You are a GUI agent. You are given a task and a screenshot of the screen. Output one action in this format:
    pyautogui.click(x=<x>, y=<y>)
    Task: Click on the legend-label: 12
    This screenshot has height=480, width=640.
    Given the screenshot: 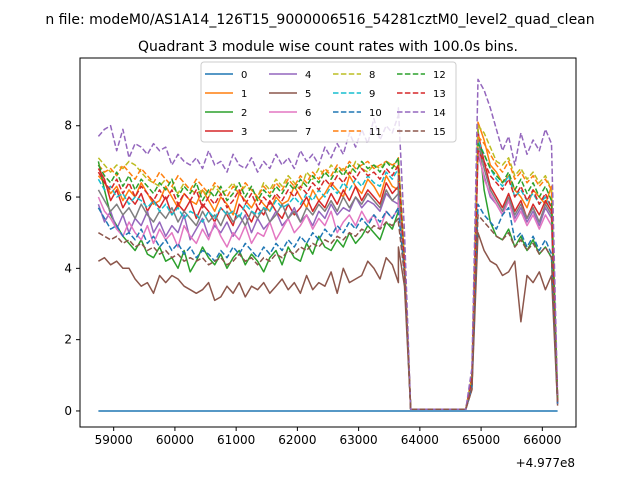 What is the action you would take?
    pyautogui.click(x=439, y=75)
    